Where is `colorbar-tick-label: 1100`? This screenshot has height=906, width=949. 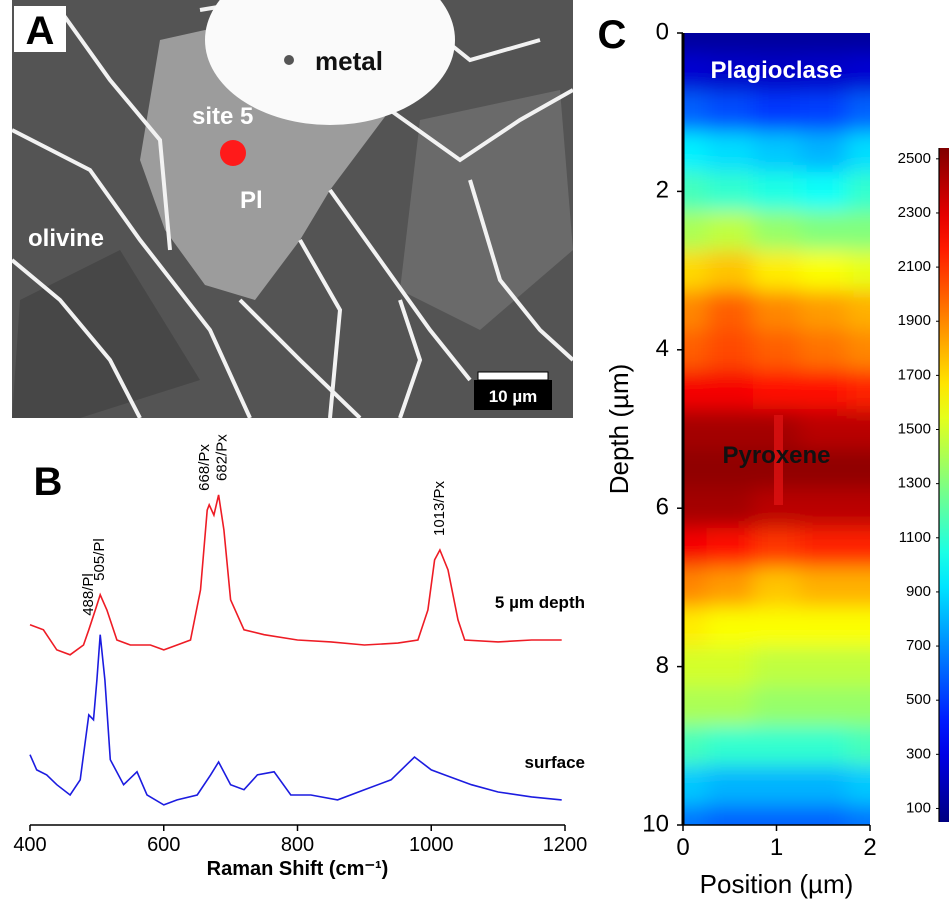
colorbar-tick-label: 1100 is located at coordinates (915, 537).